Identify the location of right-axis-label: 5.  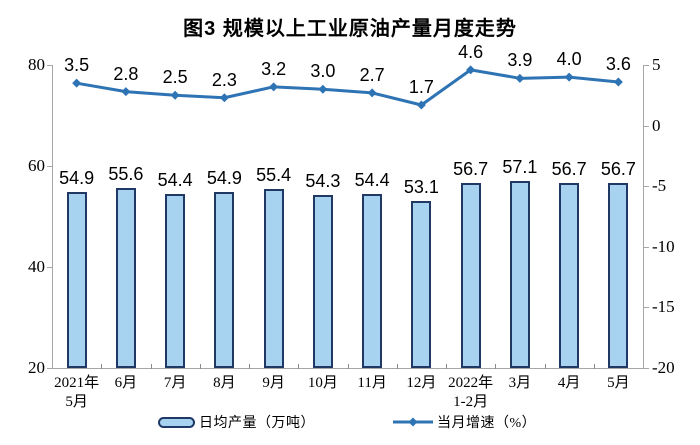
(656, 64).